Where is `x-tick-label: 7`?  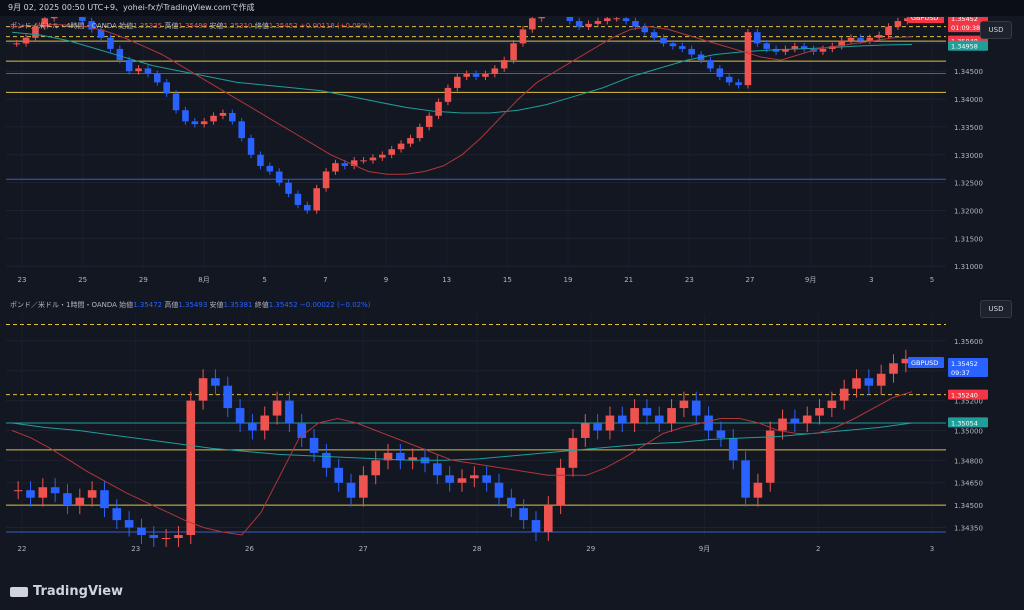 x-tick-label: 7 is located at coordinates (325, 280).